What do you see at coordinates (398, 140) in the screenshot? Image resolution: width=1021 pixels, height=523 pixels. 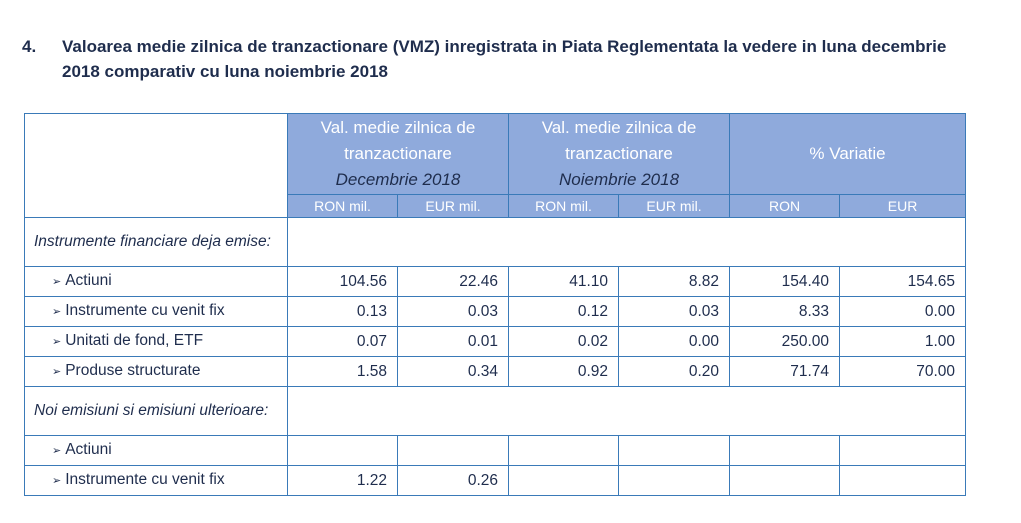 I see `header-december-title: Val. medie zilnica de tranzactionare` at bounding box center [398, 140].